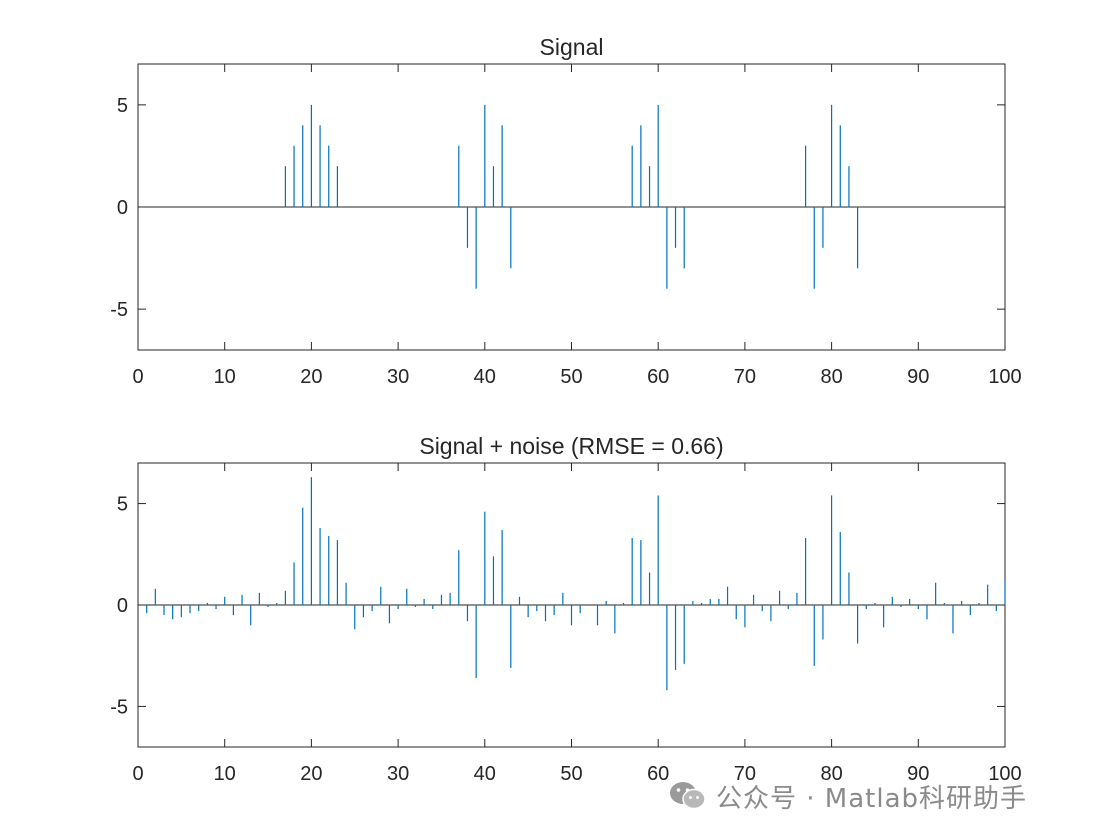 This screenshot has height=839, width=1109. Describe the element at coordinates (572, 47) in the screenshot. I see `chart-title: Signal` at that location.